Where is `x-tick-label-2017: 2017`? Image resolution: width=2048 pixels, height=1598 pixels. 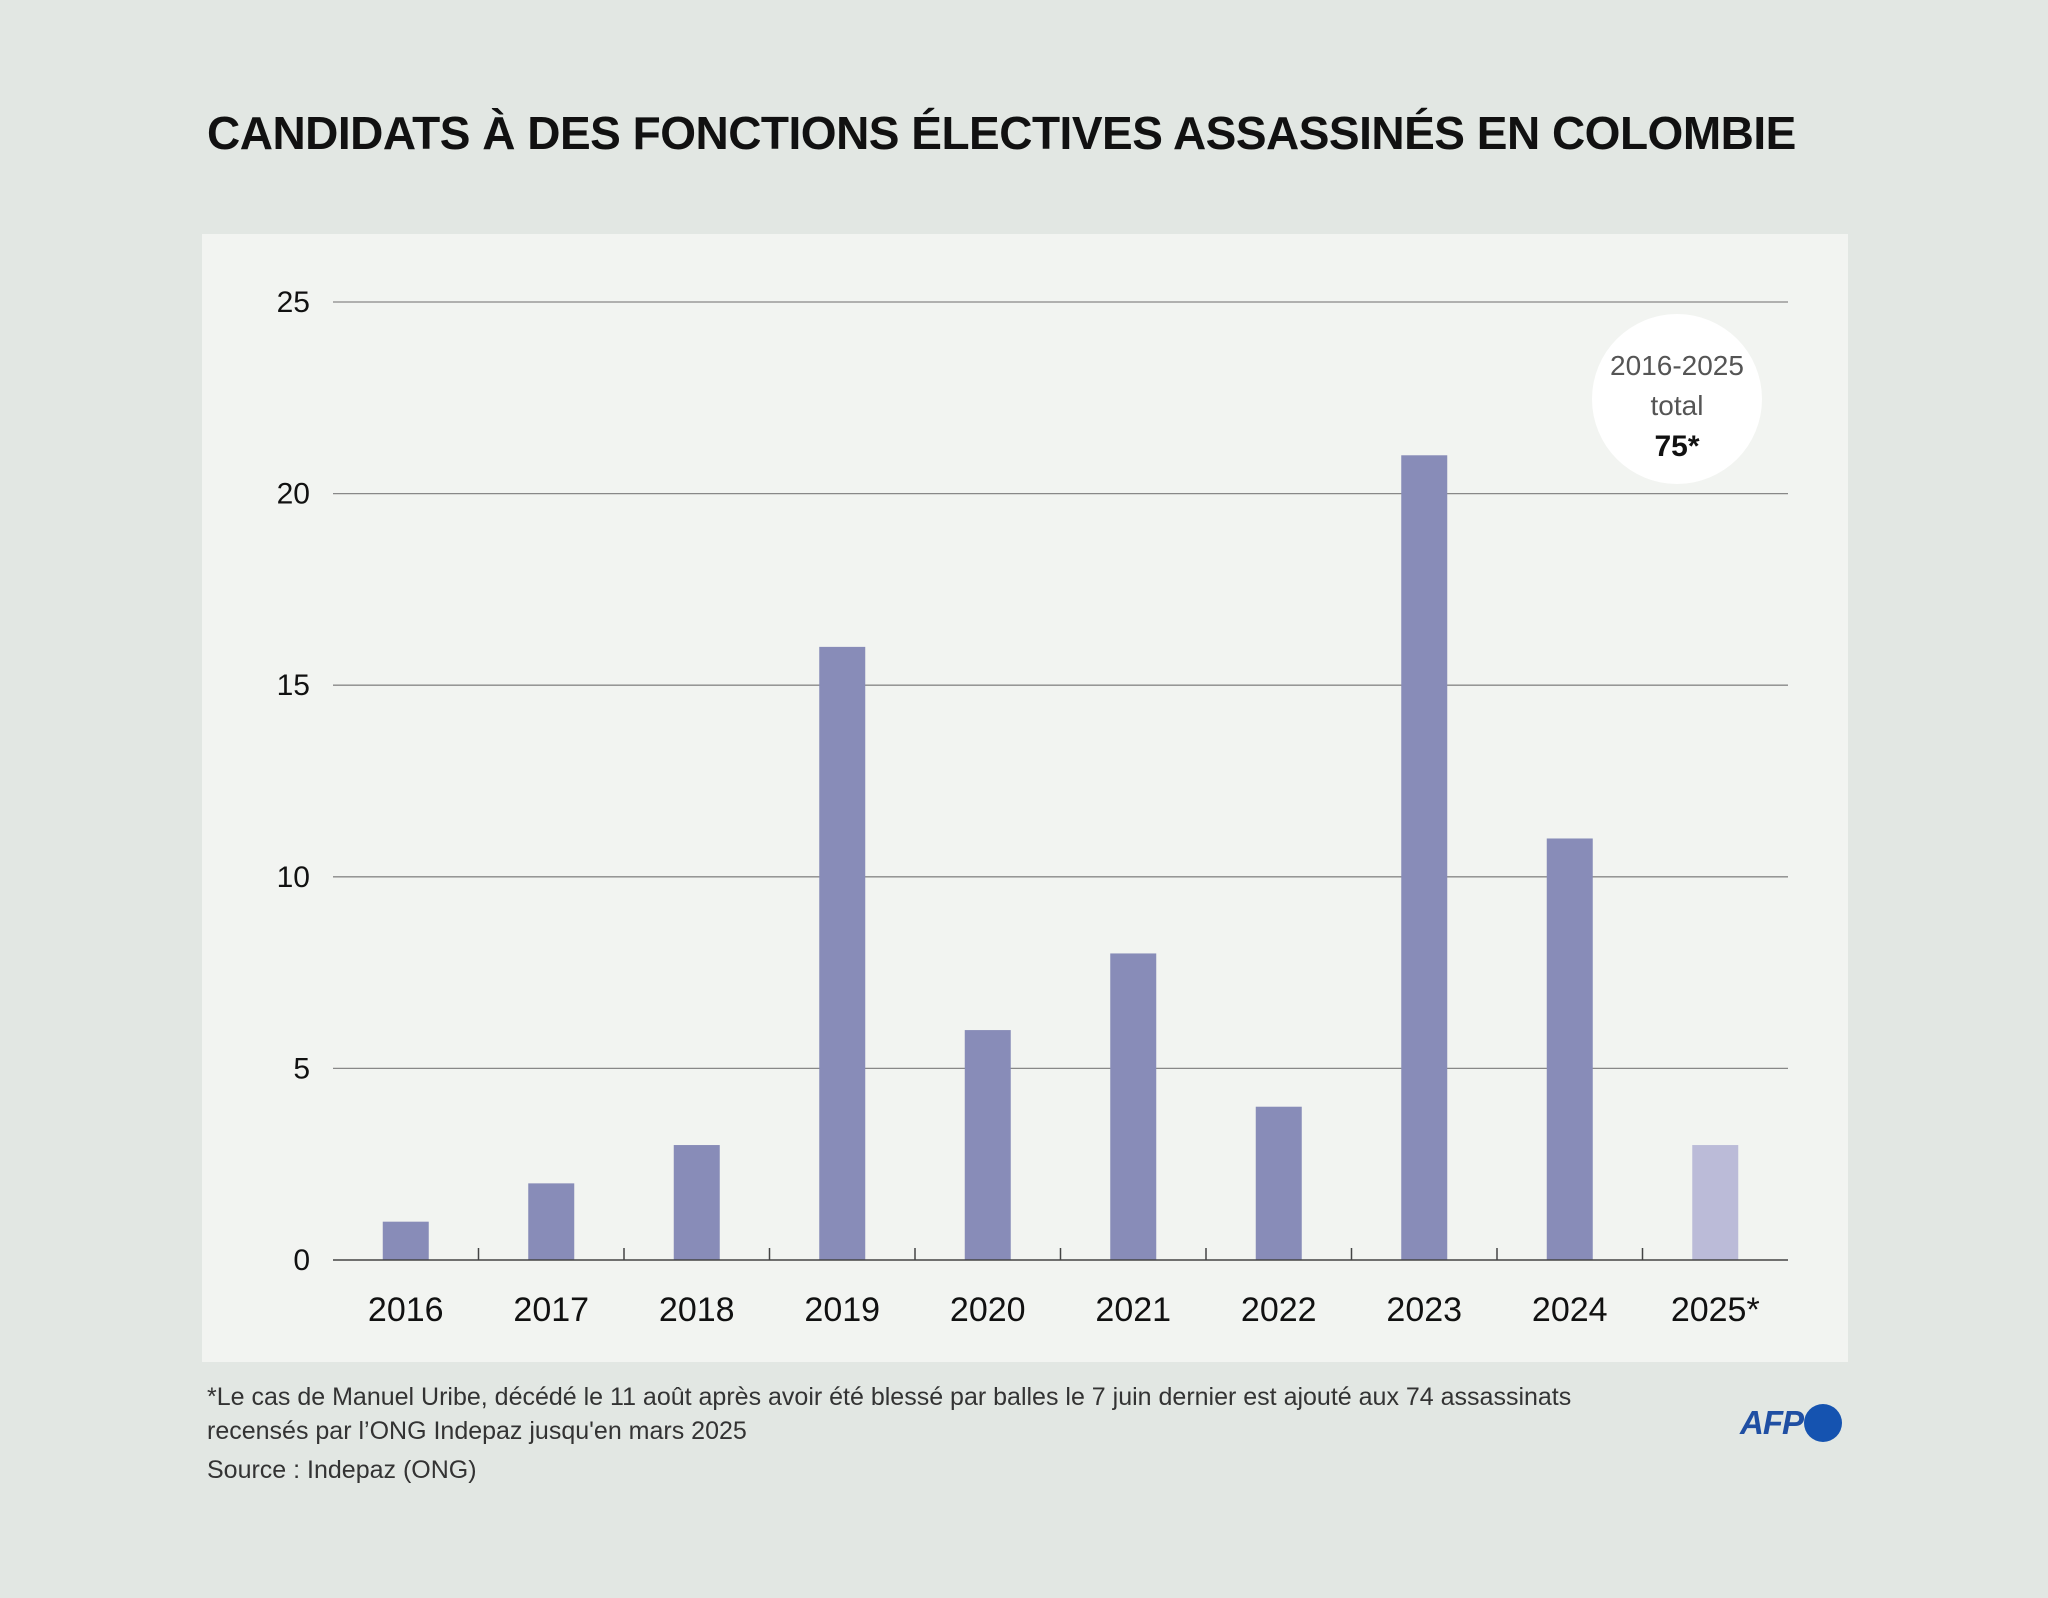 x-tick-label-2017: 2017 is located at coordinates (551, 1310).